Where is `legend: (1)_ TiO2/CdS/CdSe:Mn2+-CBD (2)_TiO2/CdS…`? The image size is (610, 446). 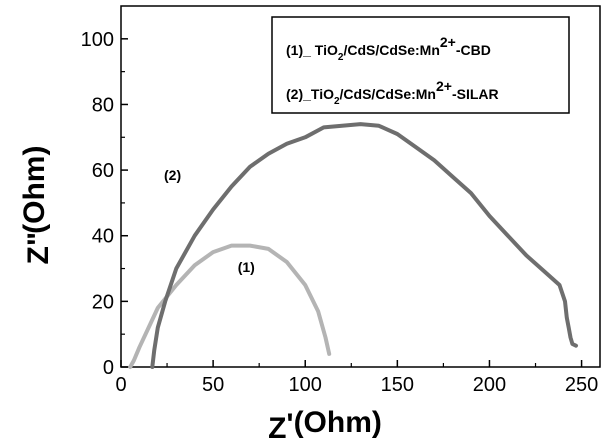 legend: (1)_ TiO2/CdS/CdSe:Mn2+-CBD (2)_TiO2/CdS… is located at coordinates (420, 65).